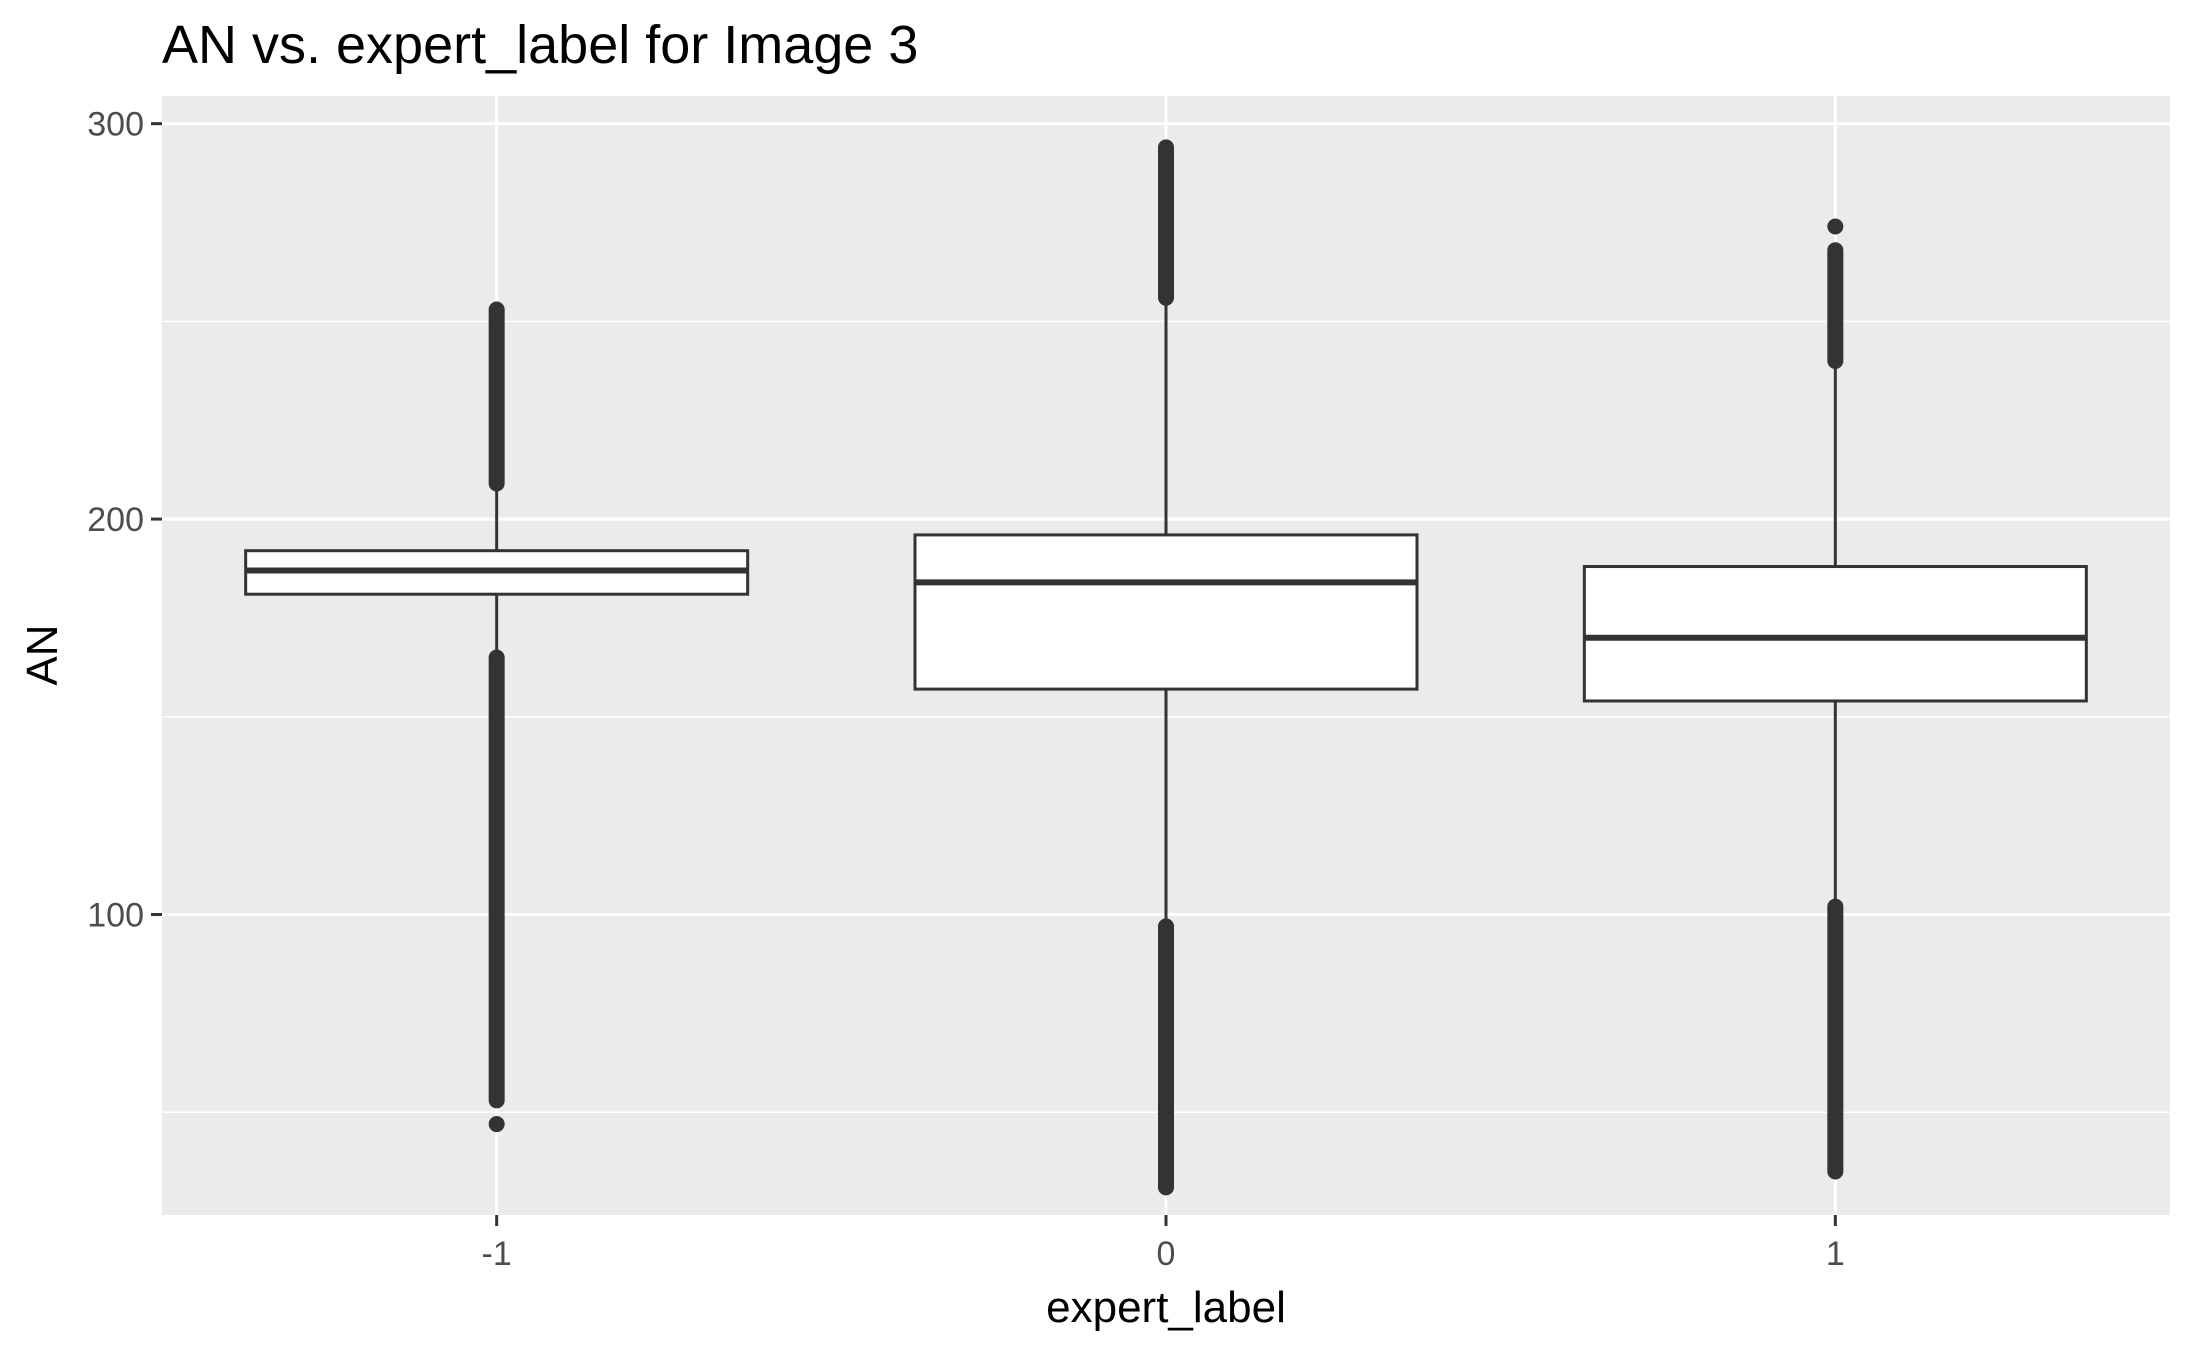 This screenshot has height=1350, width=2187. What do you see at coordinates (115, 915) in the screenshot?
I see `y-tick-label: 100` at bounding box center [115, 915].